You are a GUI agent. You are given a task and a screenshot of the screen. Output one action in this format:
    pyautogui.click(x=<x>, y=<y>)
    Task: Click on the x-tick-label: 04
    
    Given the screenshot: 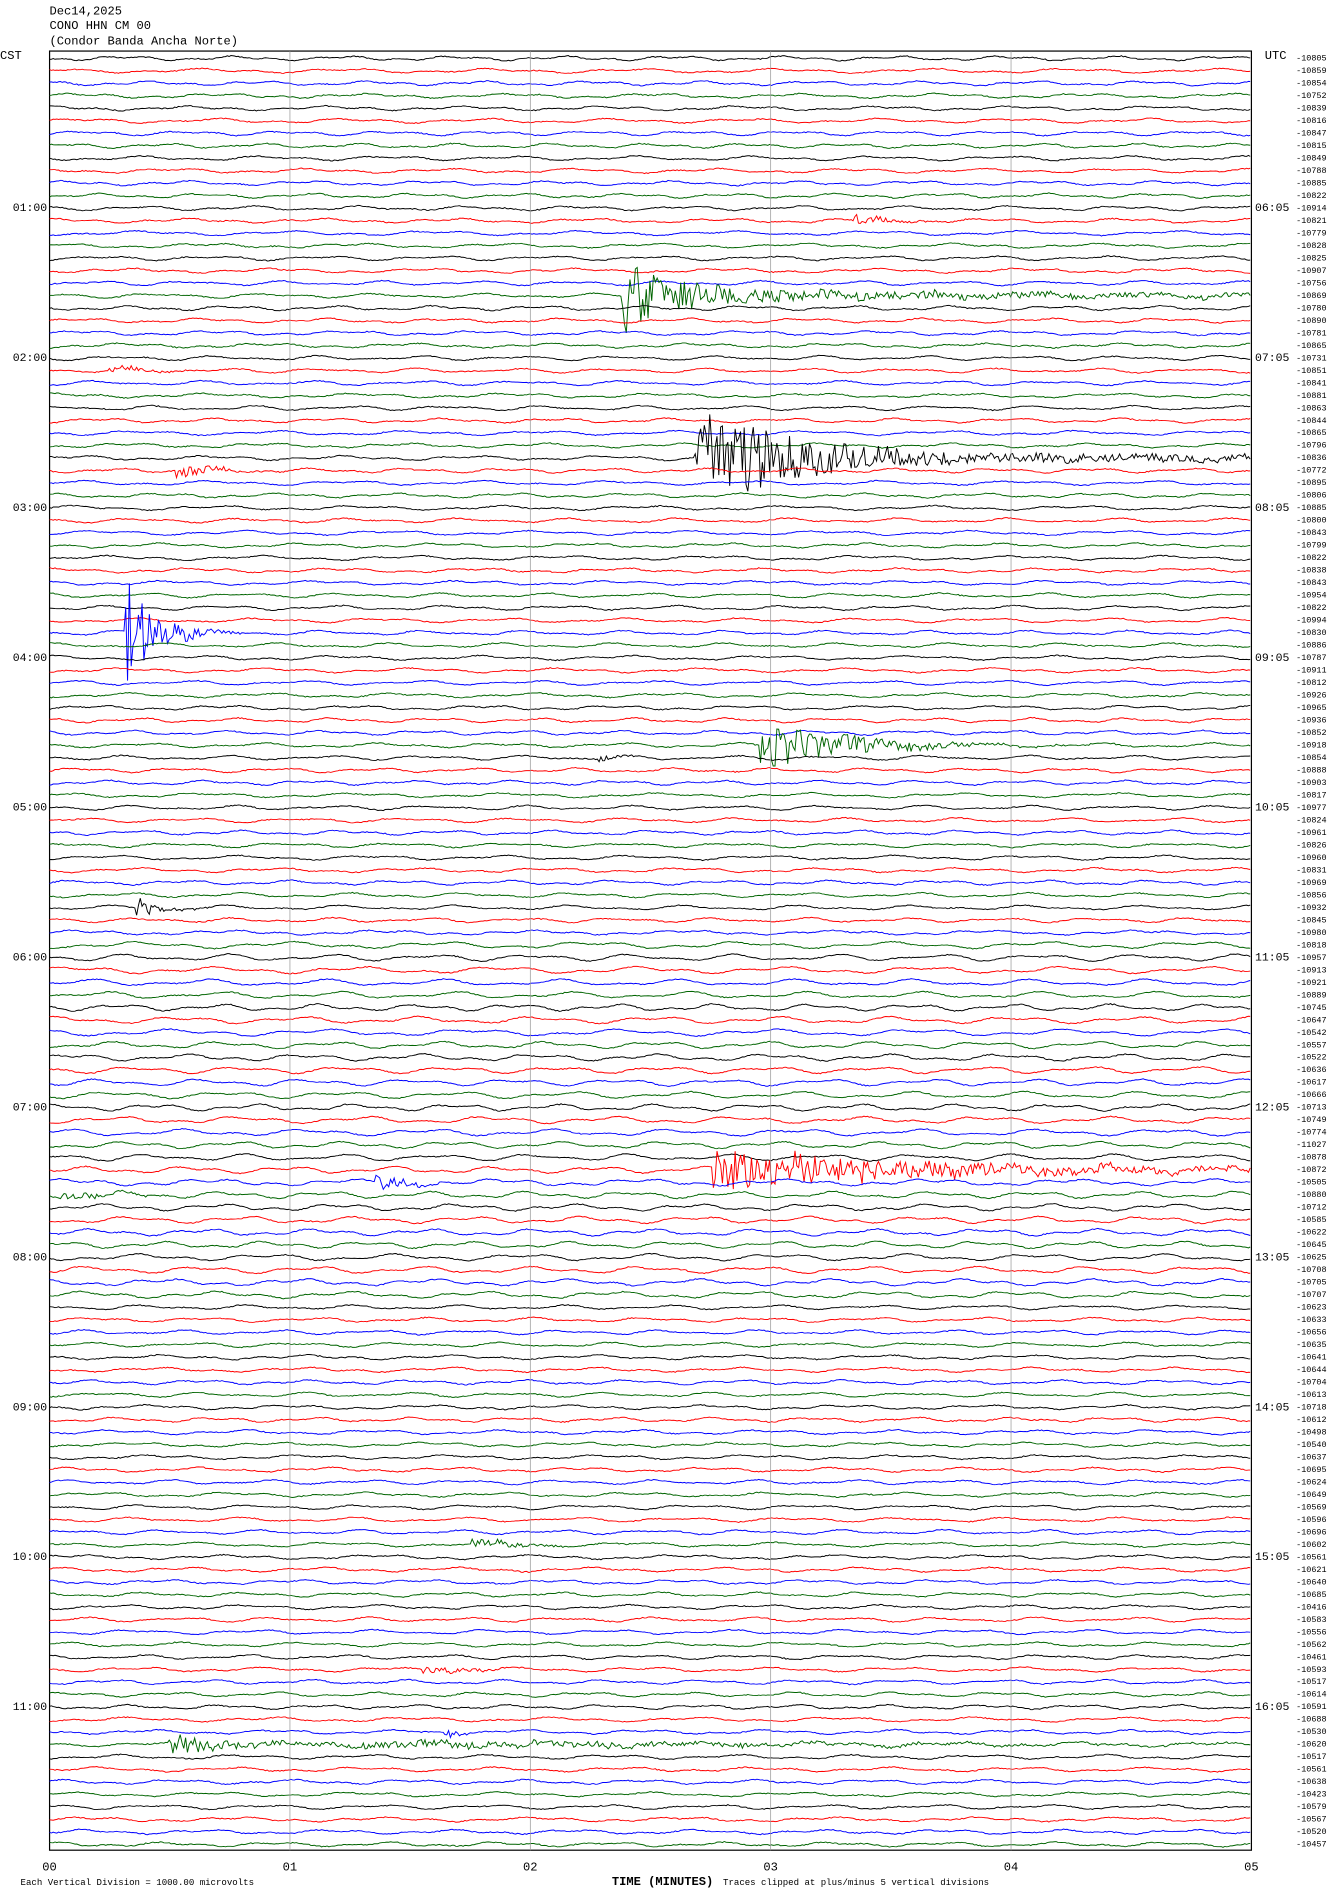 What is the action you would take?
    pyautogui.click(x=1011, y=1867)
    